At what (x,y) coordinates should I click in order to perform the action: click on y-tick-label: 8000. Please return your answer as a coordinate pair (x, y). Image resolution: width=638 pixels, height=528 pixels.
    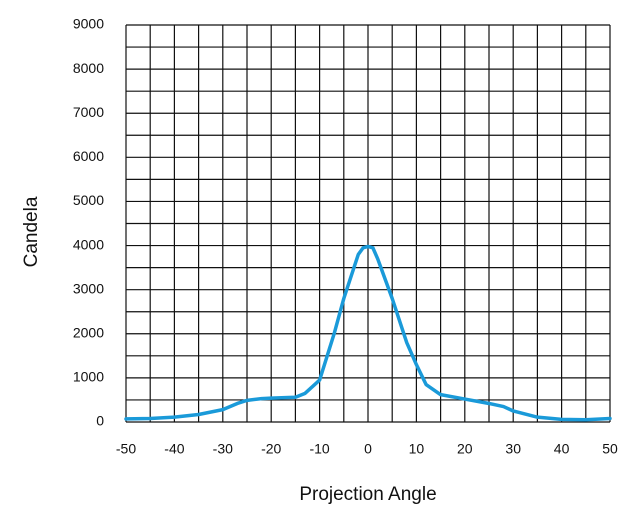
    Looking at the image, I should click on (88, 68).